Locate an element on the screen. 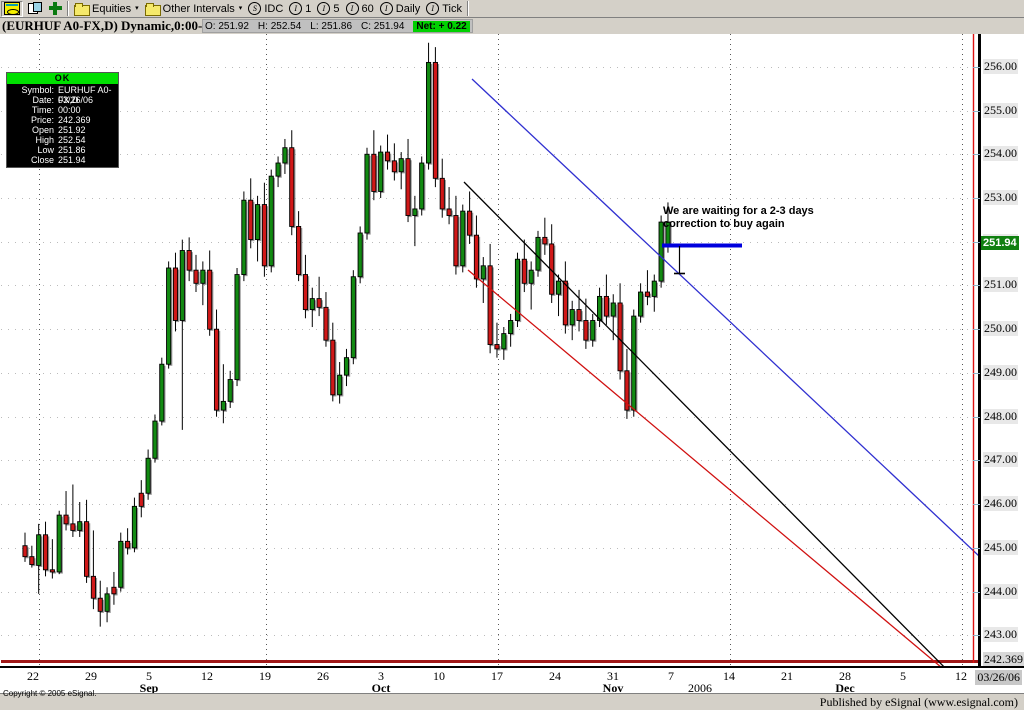  time-axis-label: 19 is located at coordinates (265, 676).